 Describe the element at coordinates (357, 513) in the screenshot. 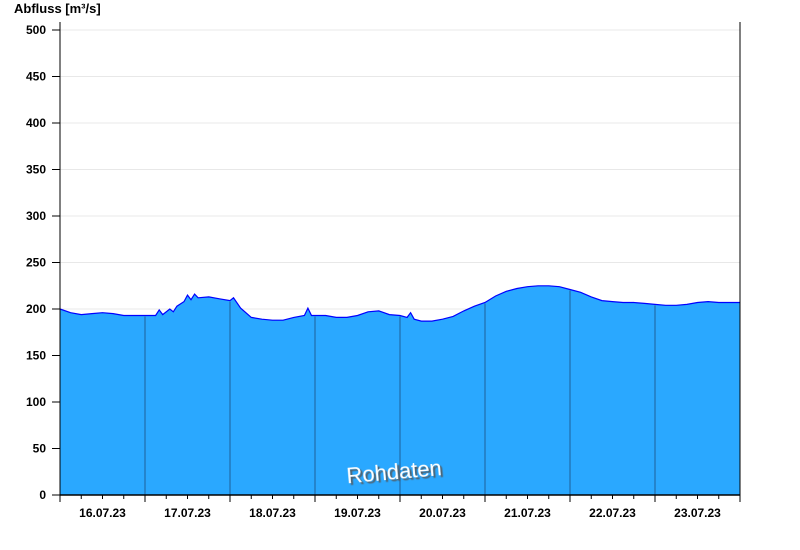

I see `x-tick-label: 19.07.23` at that location.